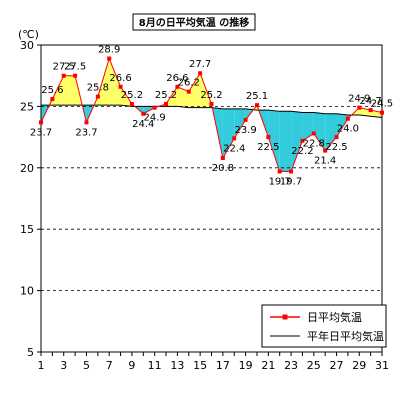 This screenshot has height=400, width=400. Describe the element at coordinates (348, 129) in the screenshot. I see `data-label-day-28: 24.0` at that location.